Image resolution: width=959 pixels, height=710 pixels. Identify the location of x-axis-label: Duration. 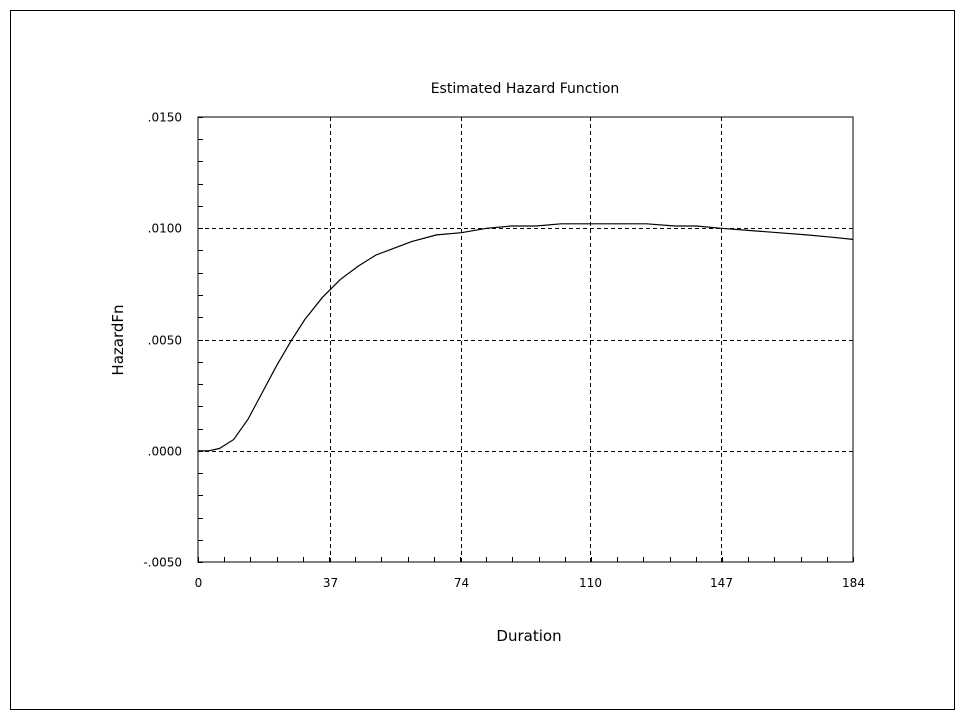
(528, 636).